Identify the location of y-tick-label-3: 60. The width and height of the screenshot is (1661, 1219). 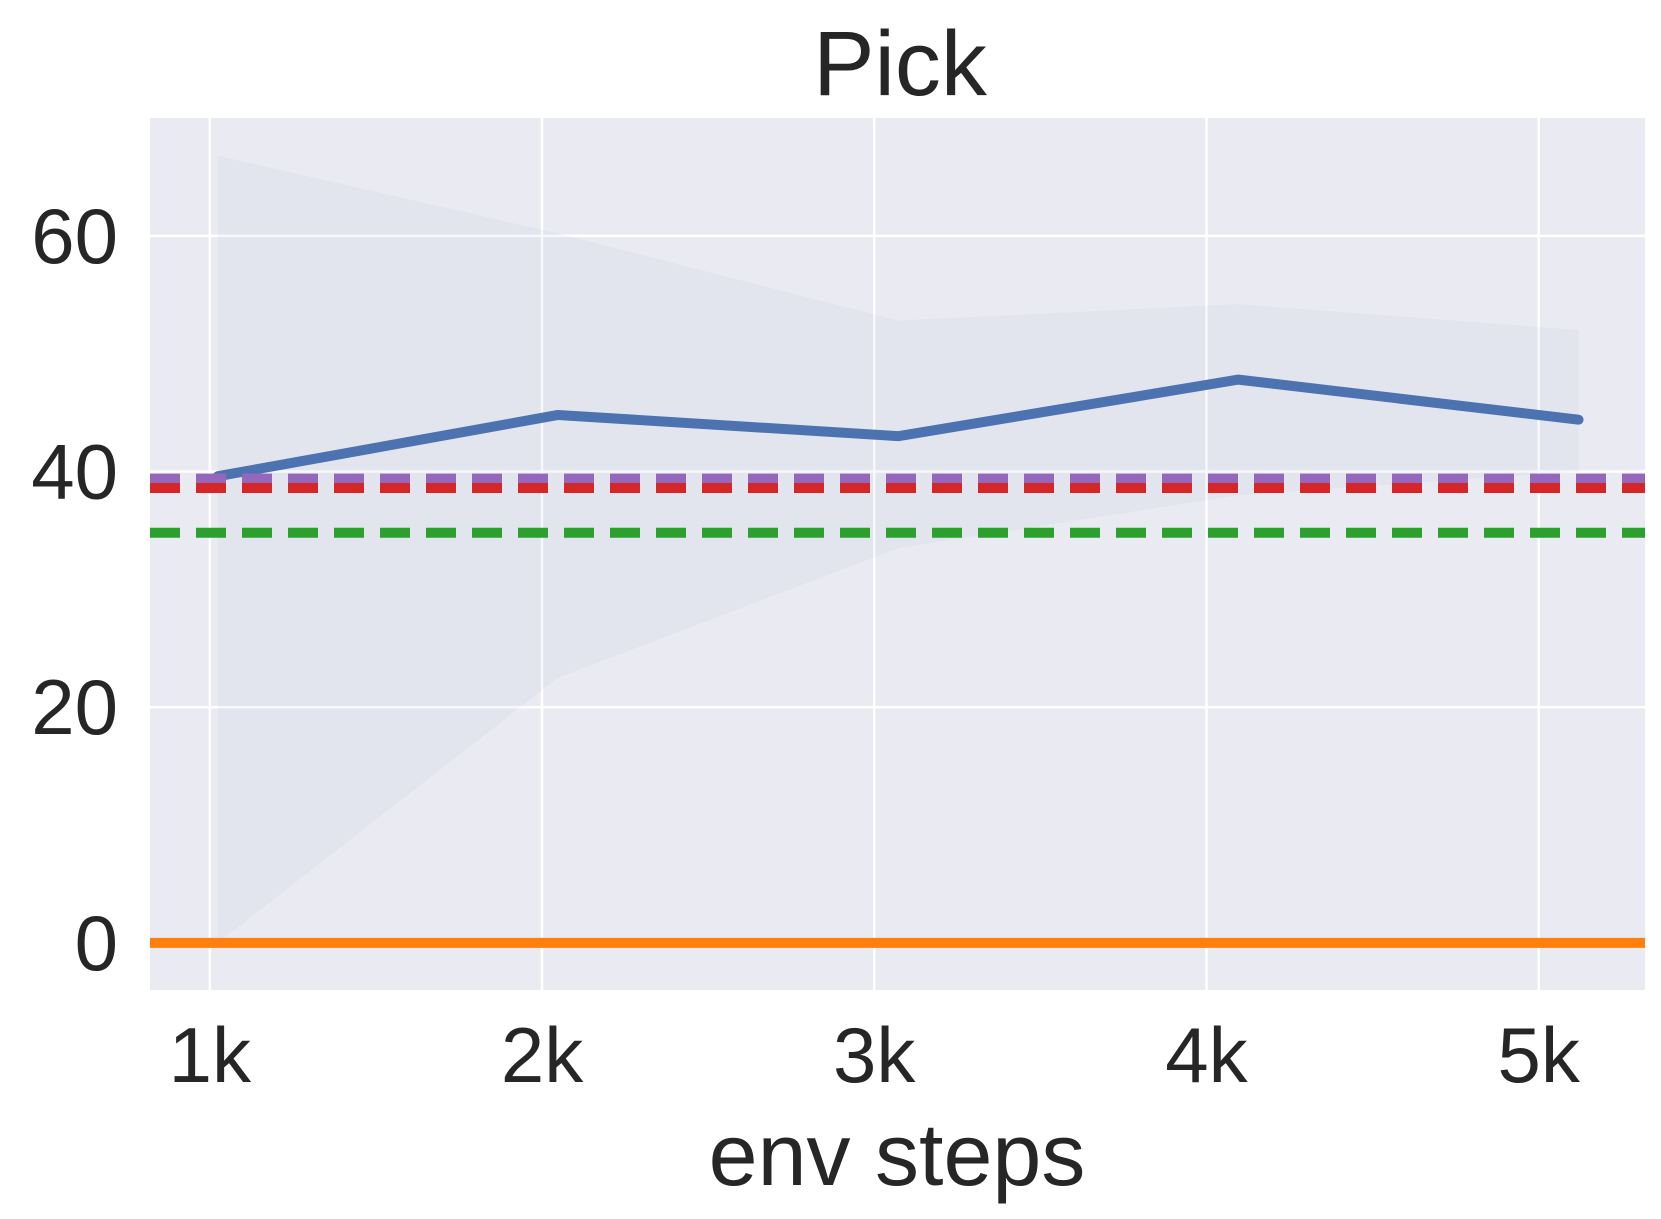
(74, 236).